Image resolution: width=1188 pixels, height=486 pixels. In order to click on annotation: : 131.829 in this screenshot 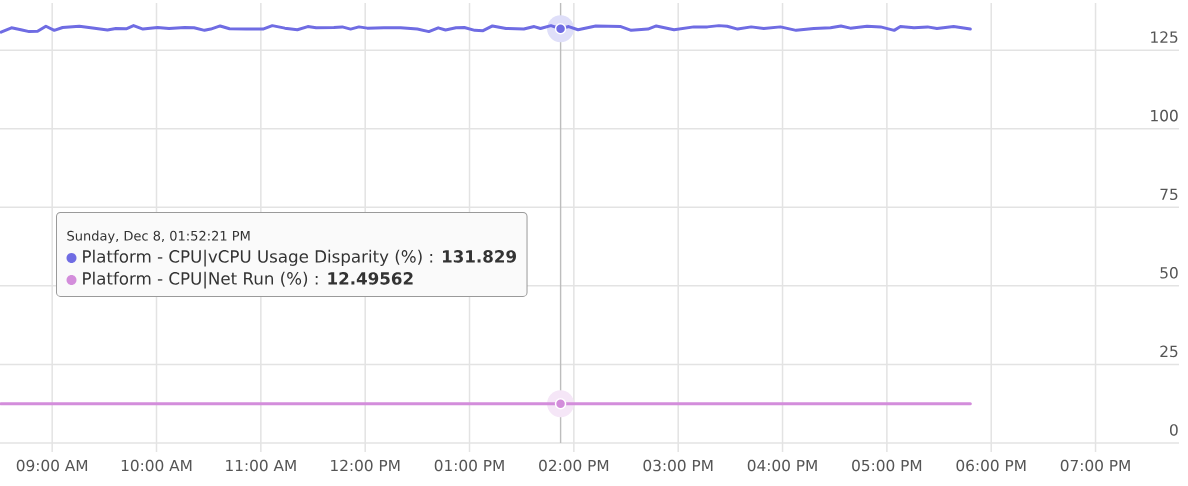, I will do `click(473, 256)`.